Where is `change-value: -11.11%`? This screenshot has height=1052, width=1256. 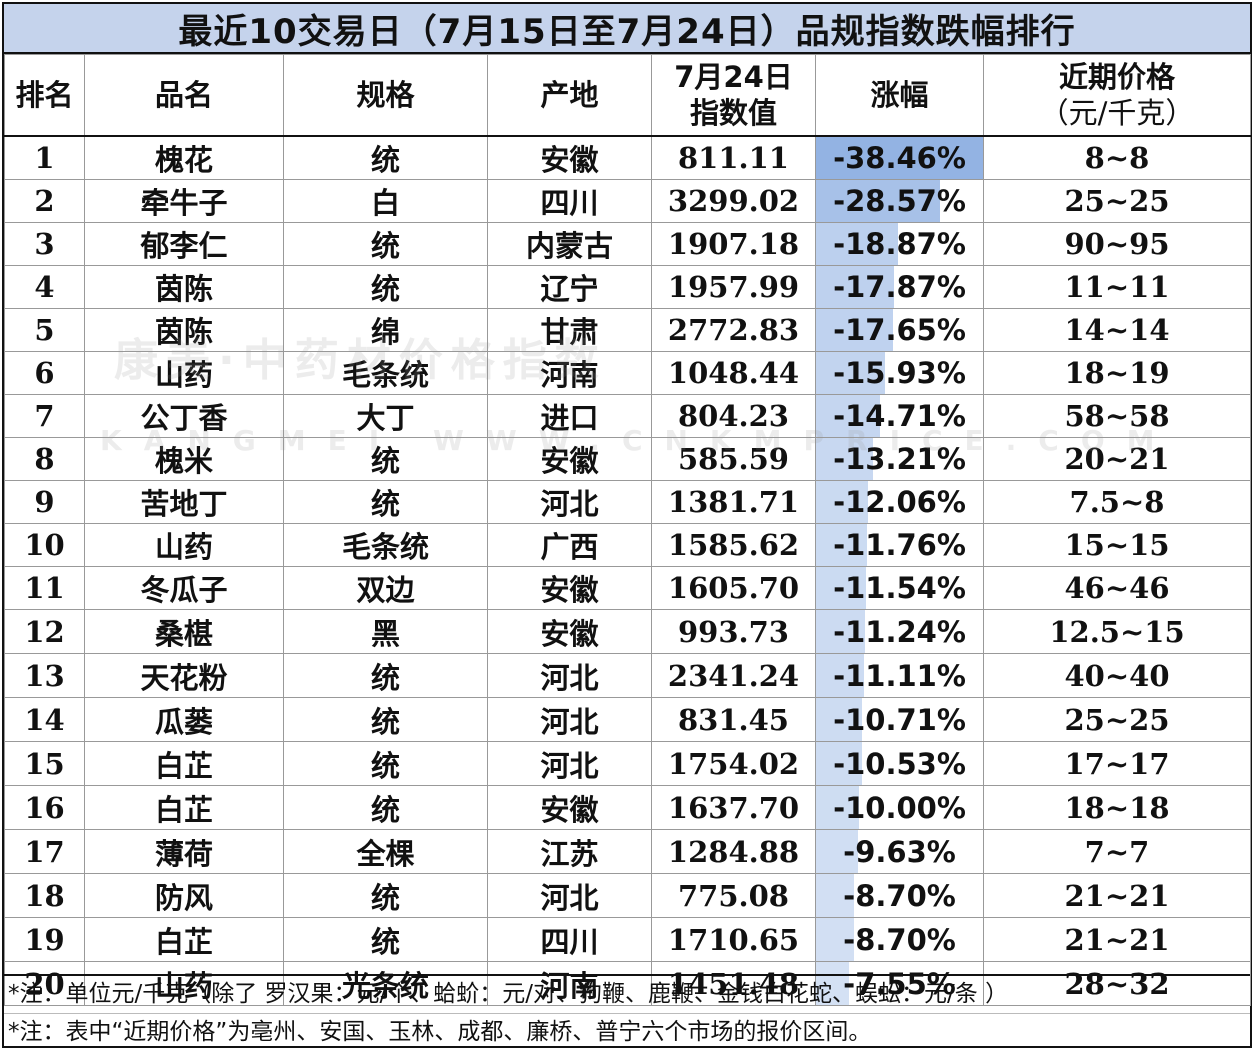 change-value: -11.11% is located at coordinates (899, 675).